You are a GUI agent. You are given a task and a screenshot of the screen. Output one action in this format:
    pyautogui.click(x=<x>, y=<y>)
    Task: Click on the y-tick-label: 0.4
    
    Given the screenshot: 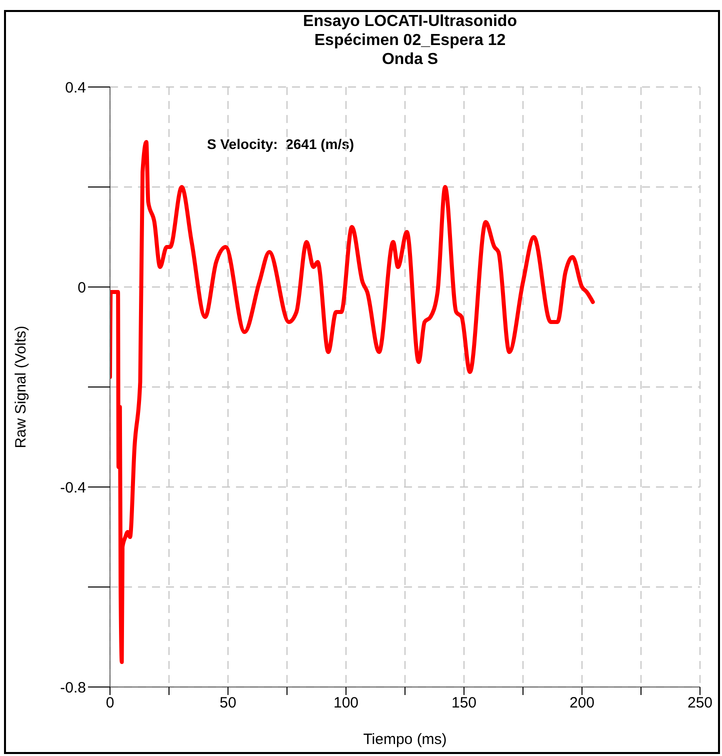 What is the action you would take?
    pyautogui.click(x=75, y=87)
    